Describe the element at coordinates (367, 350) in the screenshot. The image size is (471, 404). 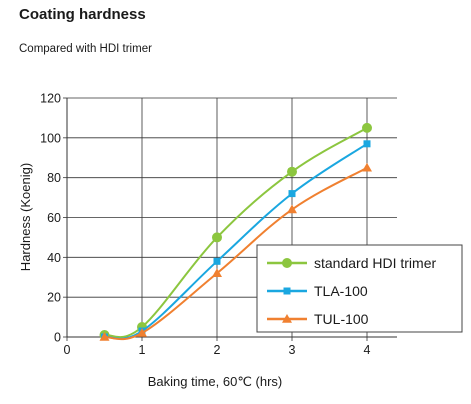
I see `x-tick-label-4: 4` at that location.